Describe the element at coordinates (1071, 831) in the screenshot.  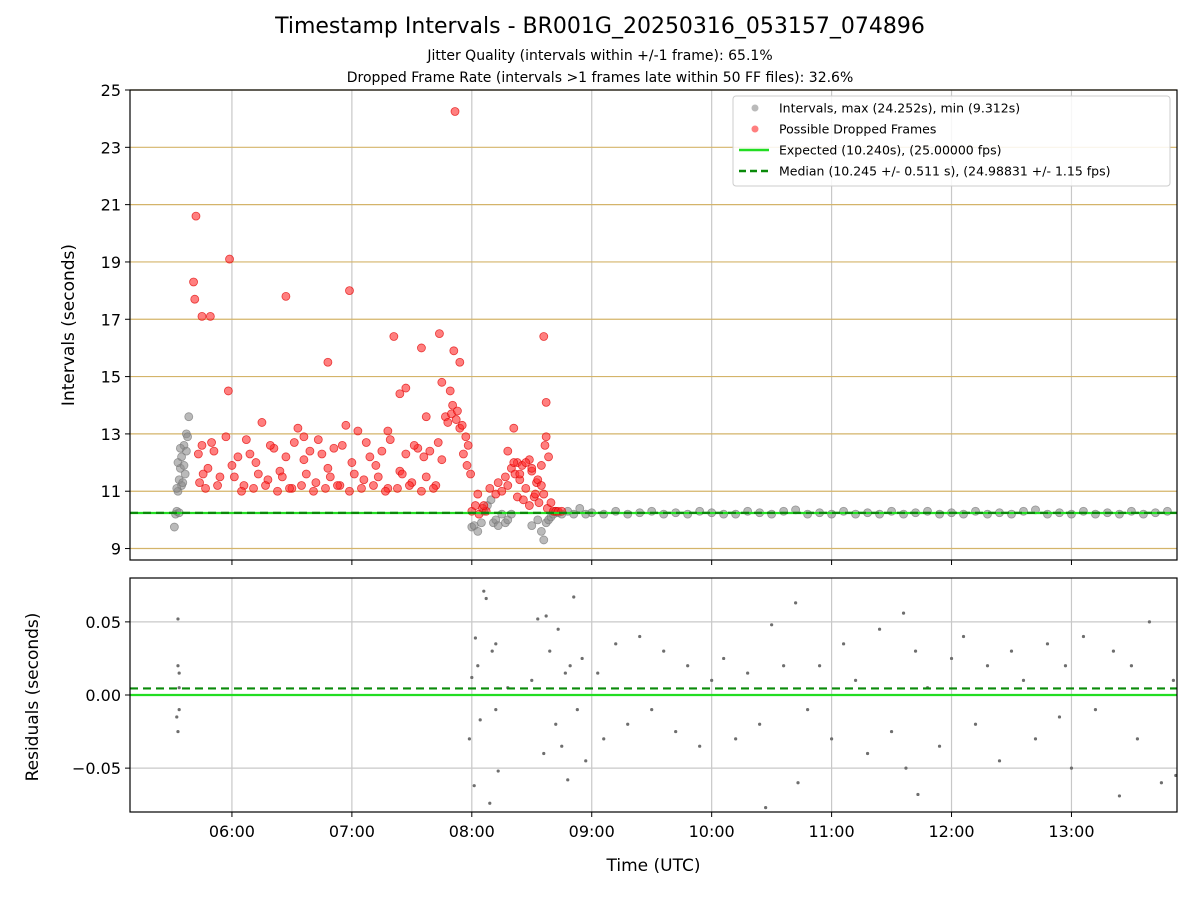
I see `xtick-label: 13:00` at that location.